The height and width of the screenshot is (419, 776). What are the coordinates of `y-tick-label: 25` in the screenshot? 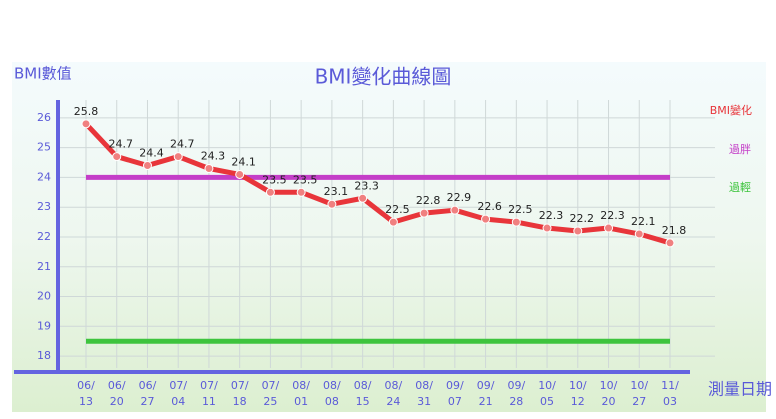 It's located at (44, 147).